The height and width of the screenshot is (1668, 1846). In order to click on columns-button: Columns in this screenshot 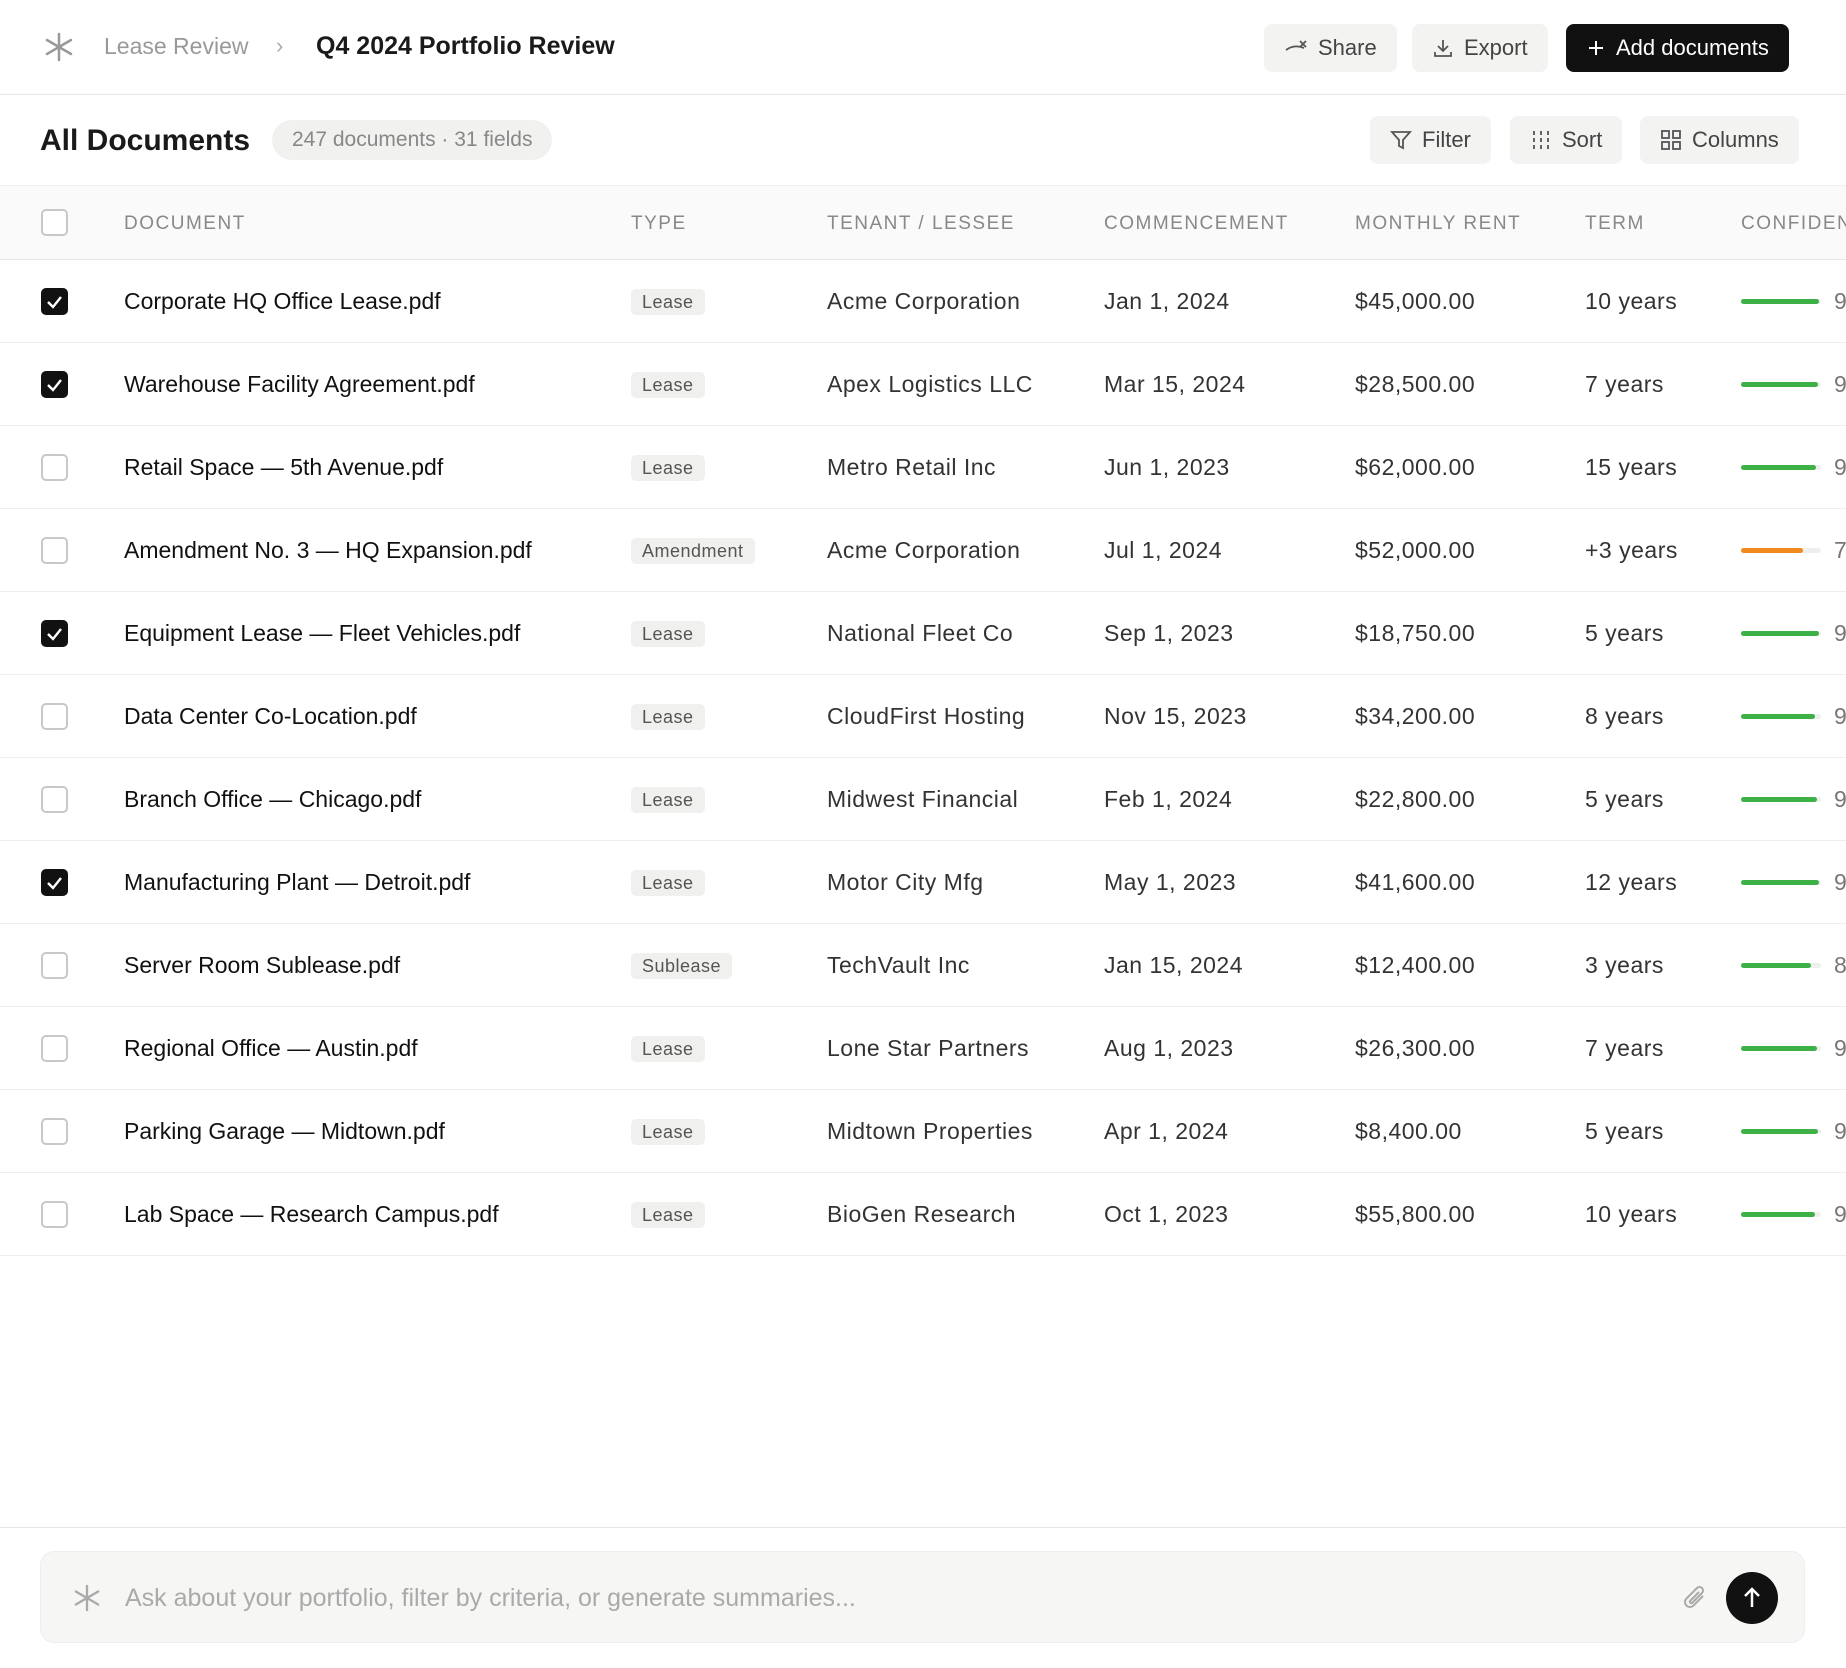, I will do `click(1719, 140)`.